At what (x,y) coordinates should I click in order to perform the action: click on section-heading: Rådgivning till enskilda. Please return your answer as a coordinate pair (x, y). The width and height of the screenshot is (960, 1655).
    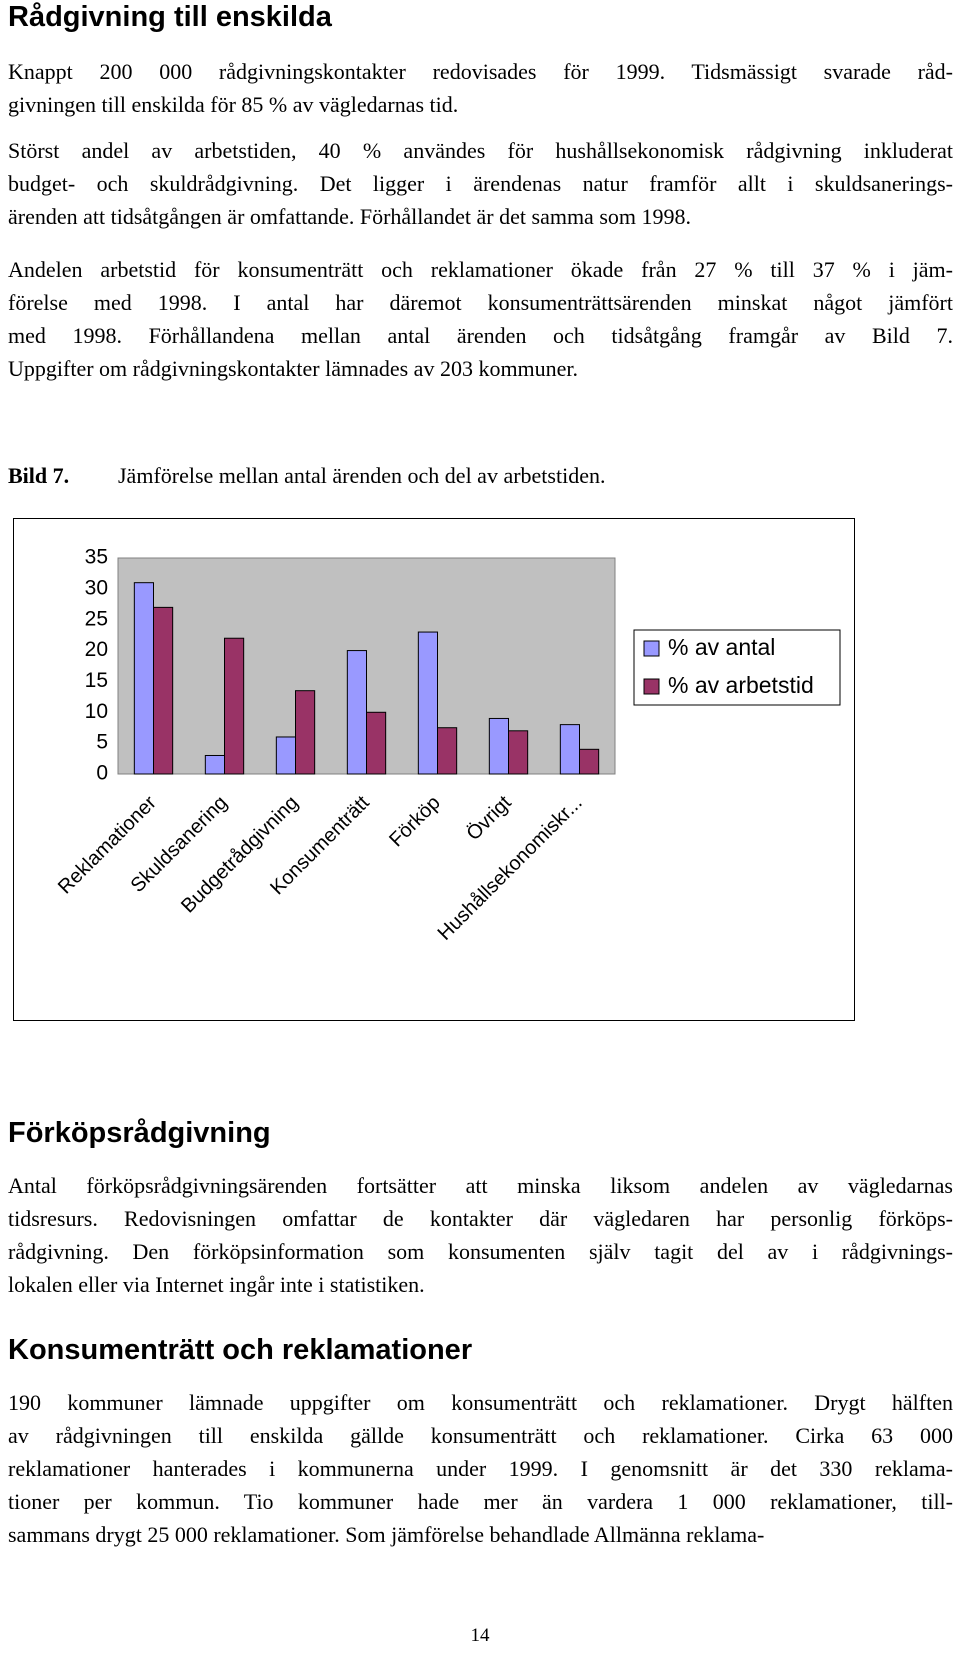
    Looking at the image, I should click on (170, 17).